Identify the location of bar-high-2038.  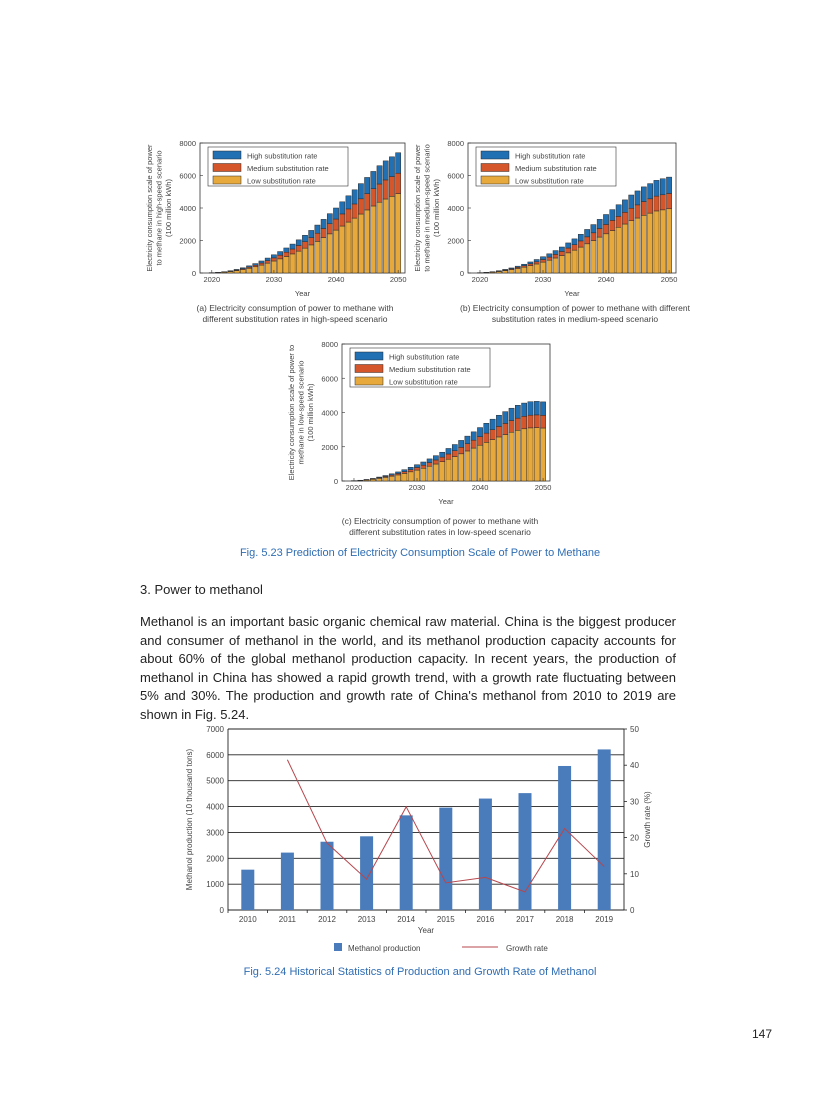
(593, 229).